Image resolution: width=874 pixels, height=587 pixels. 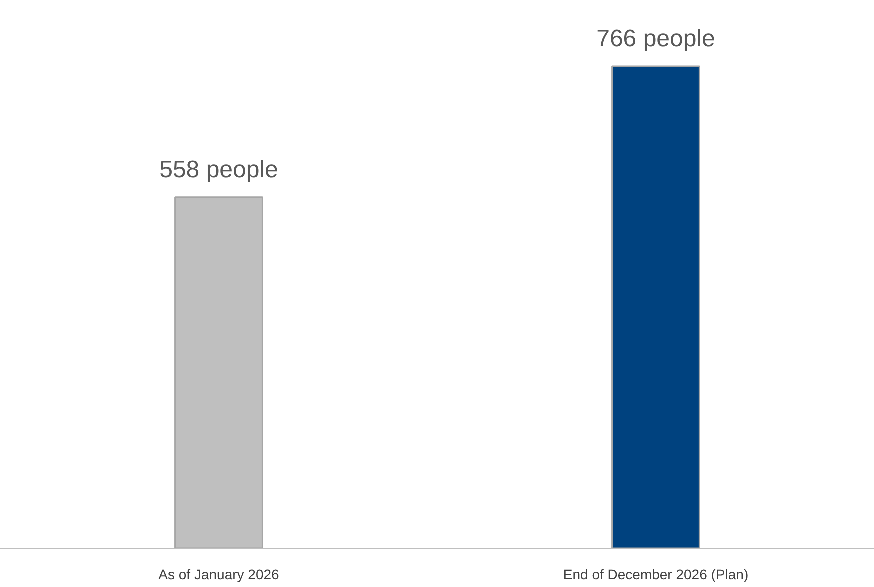 I want to click on x-tick-label: As of January 2026, so click(x=219, y=574).